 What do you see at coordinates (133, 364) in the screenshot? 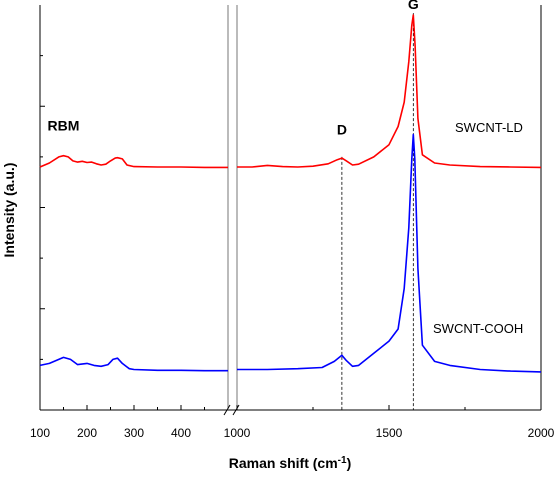
I see `series-line-swcnt-cooh` at bounding box center [133, 364].